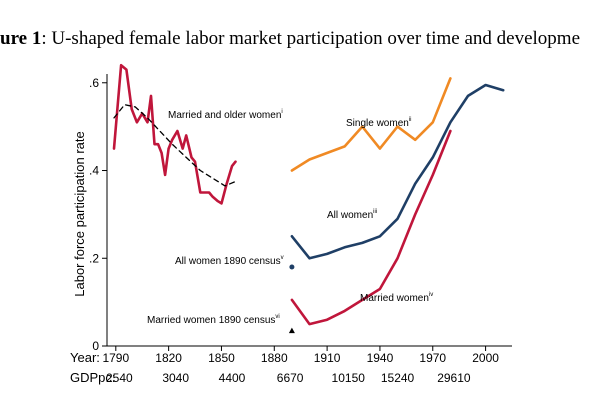  I want to click on x-tick-label: 1940, so click(380, 358).